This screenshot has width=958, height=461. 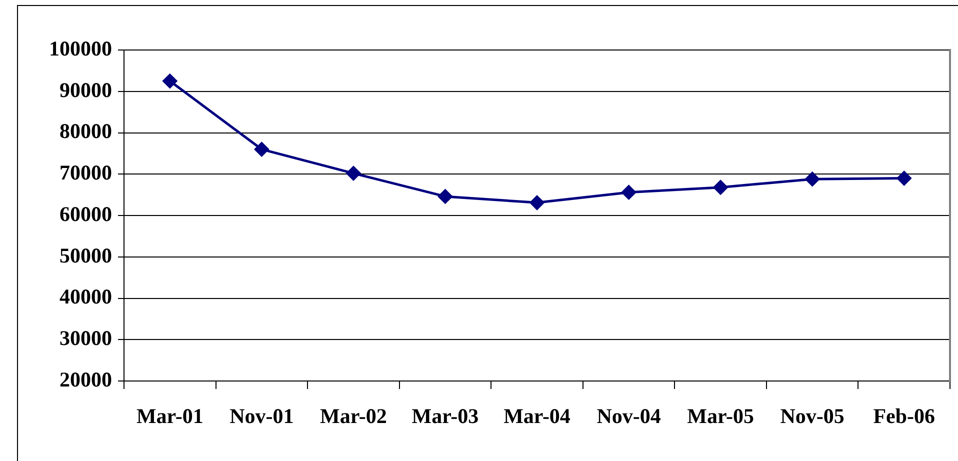 What do you see at coordinates (86, 255) in the screenshot?
I see `y-tick-label: 50000` at bounding box center [86, 255].